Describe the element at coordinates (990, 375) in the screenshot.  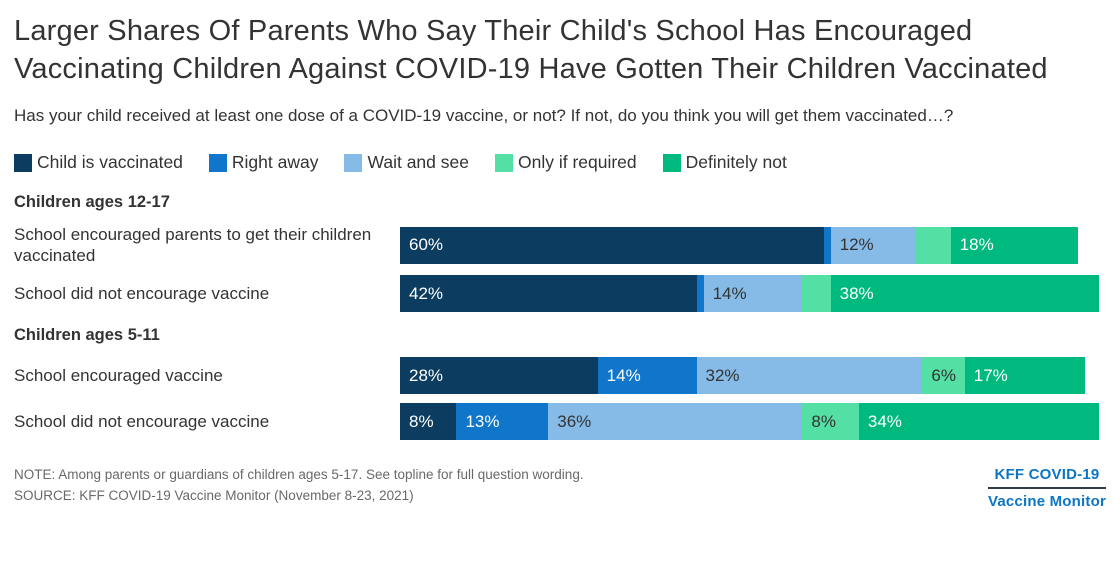
I see `segment-value-label: 17%` at that location.